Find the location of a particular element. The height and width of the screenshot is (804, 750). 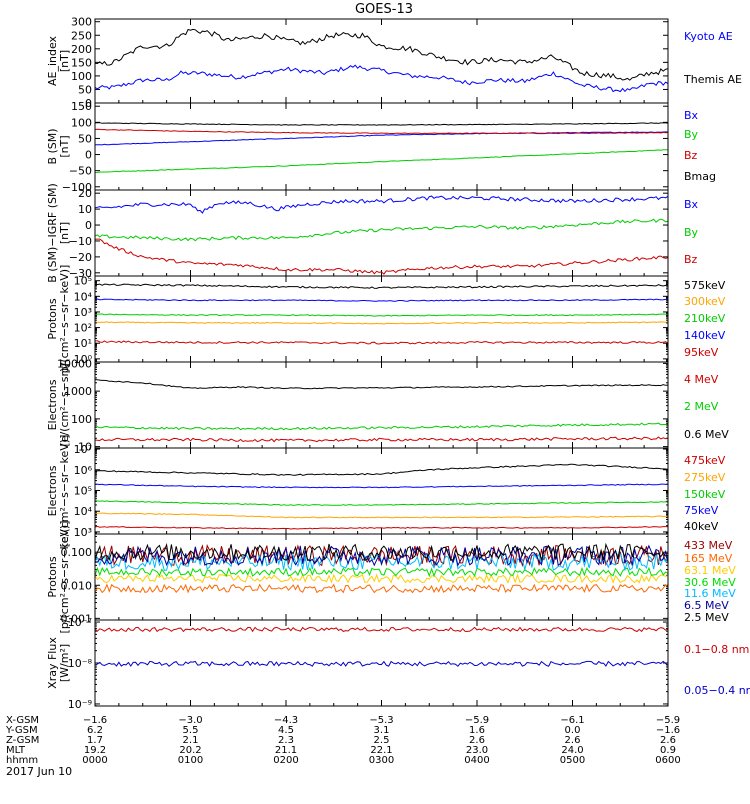

y-tick-label: 50 is located at coordinates (85, 89).